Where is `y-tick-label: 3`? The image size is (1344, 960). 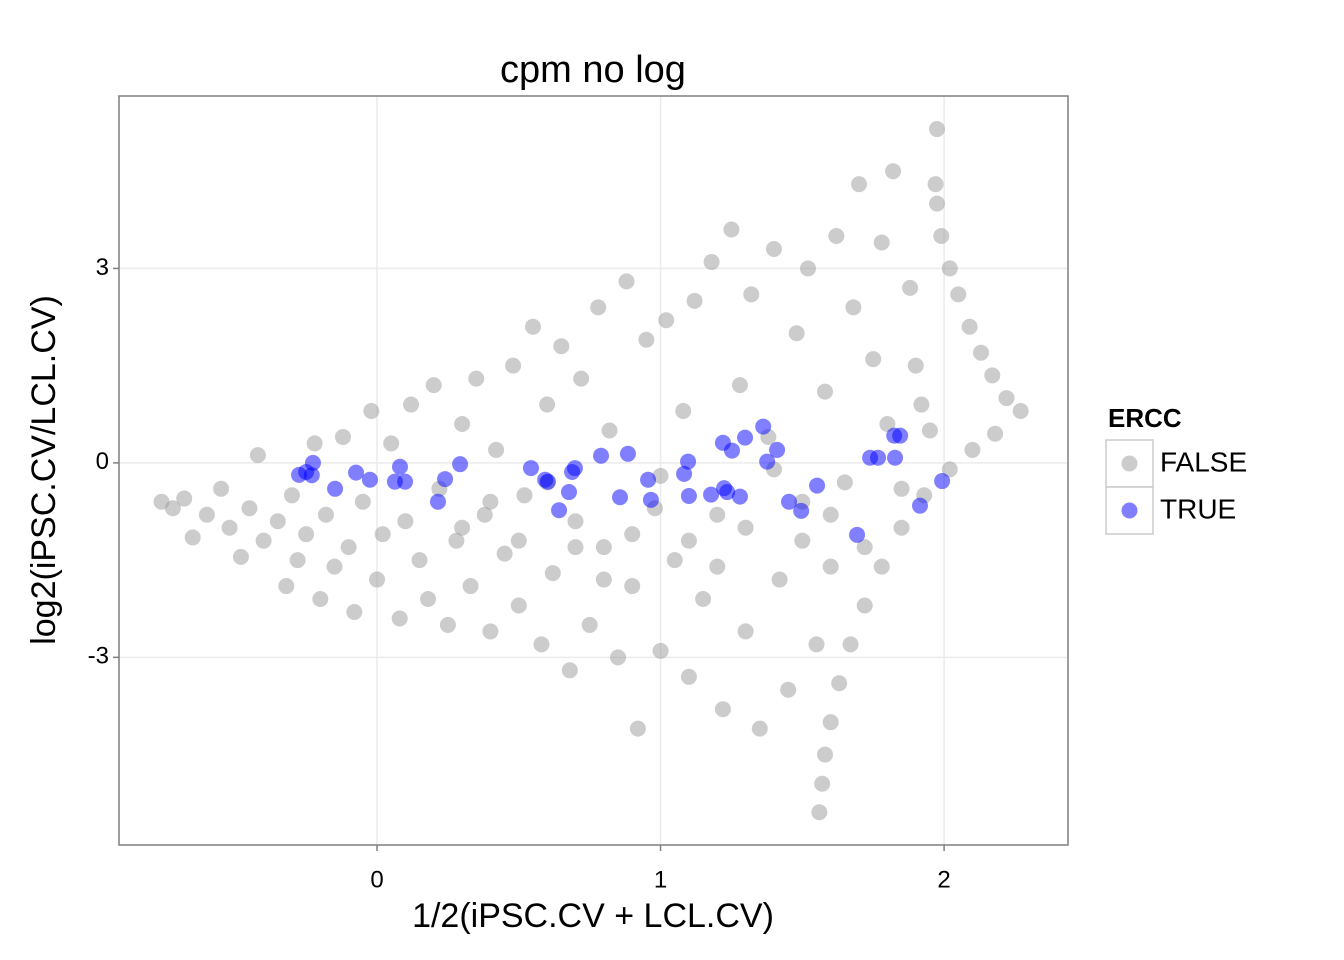 y-tick-label: 3 is located at coordinates (102, 267).